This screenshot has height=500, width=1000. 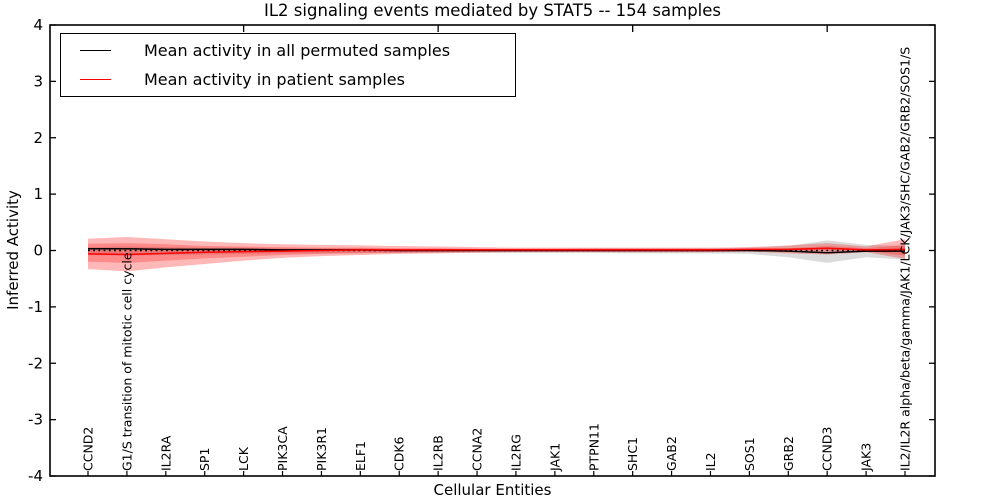 I want to click on y-tick-label: 1, so click(x=38, y=194).